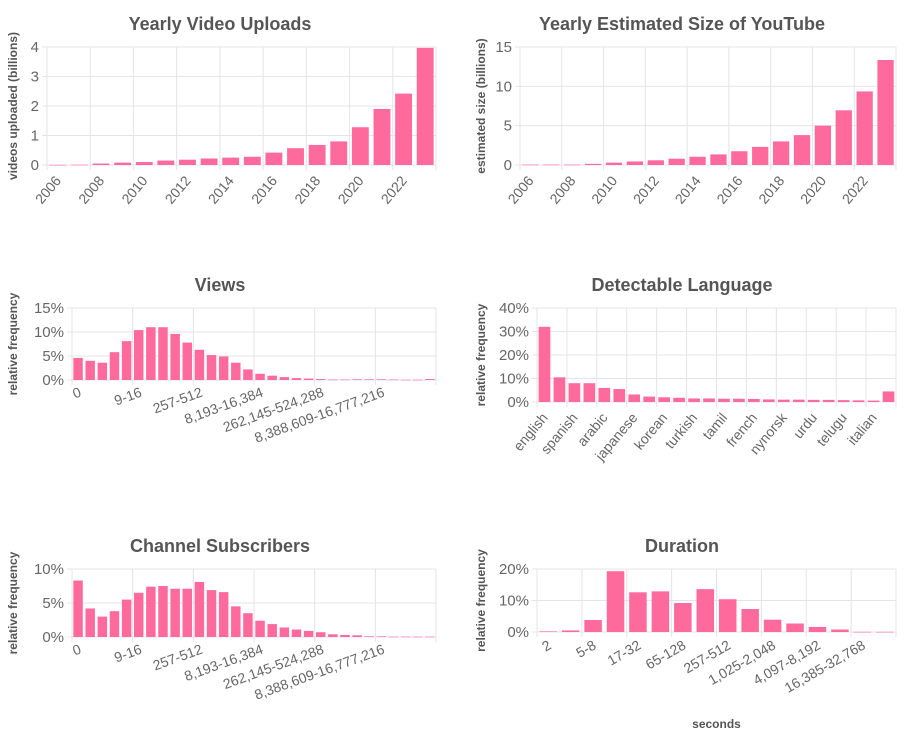  Describe the element at coordinates (681, 431) in the screenshot. I see `x-tick-label: turkish` at that location.